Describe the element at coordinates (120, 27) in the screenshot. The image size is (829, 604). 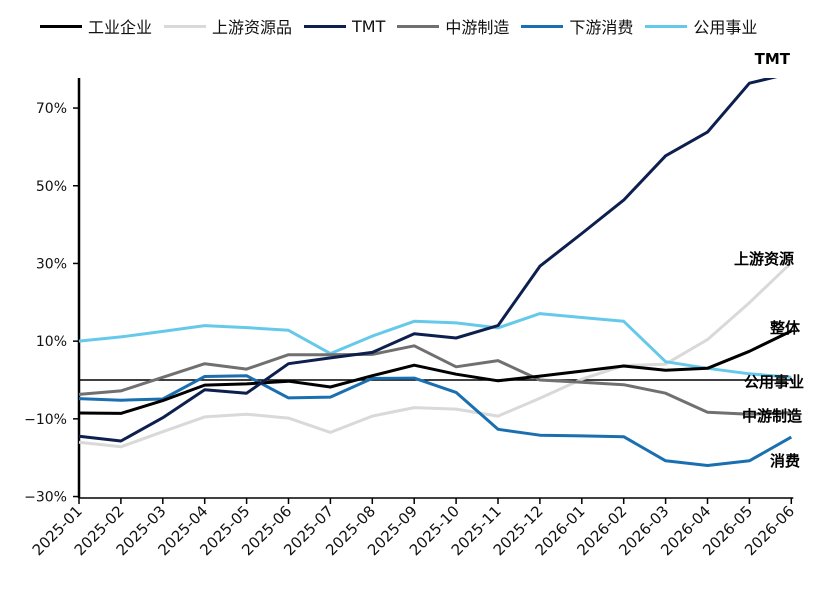
I see `legend-label: 工业企业` at that location.